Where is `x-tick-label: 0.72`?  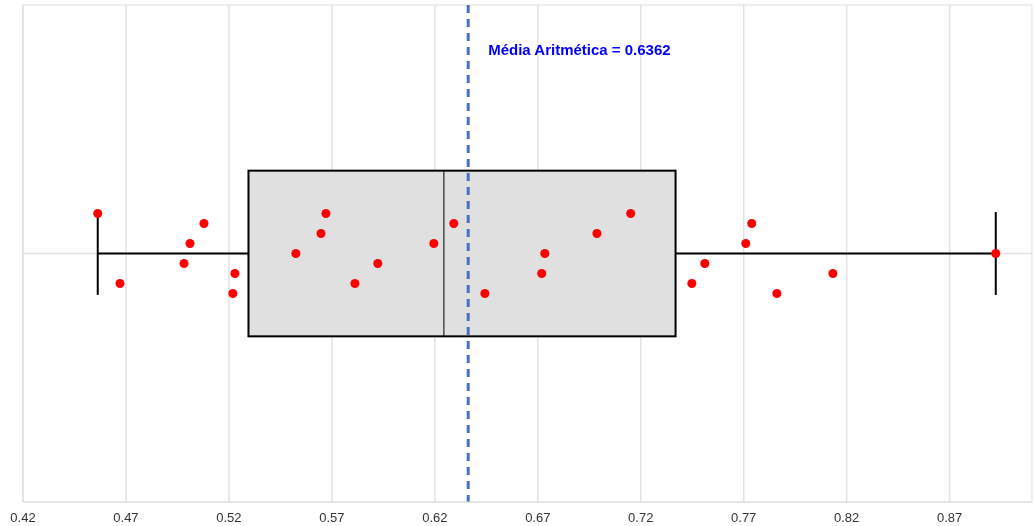 x-tick-label: 0.72 is located at coordinates (641, 517).